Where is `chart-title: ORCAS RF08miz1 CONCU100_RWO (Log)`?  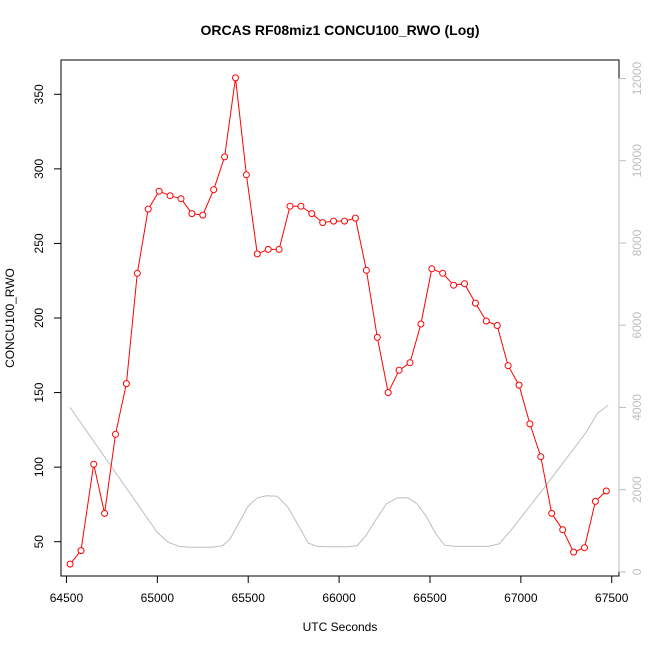 chart-title: ORCAS RF08miz1 CONCU100_RWO (Log) is located at coordinates (339, 30).